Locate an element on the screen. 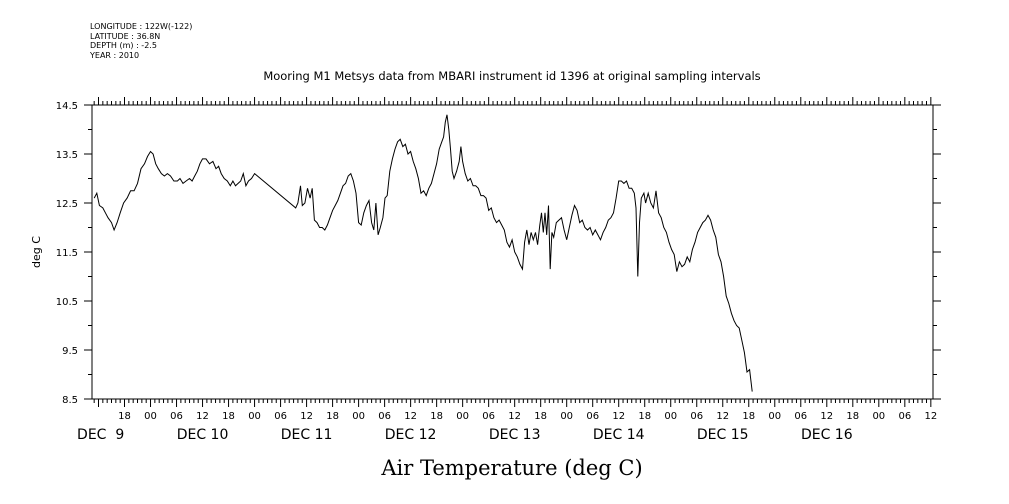 This screenshot has width=1009, height=504. date-label: DEC 11 is located at coordinates (307, 435).